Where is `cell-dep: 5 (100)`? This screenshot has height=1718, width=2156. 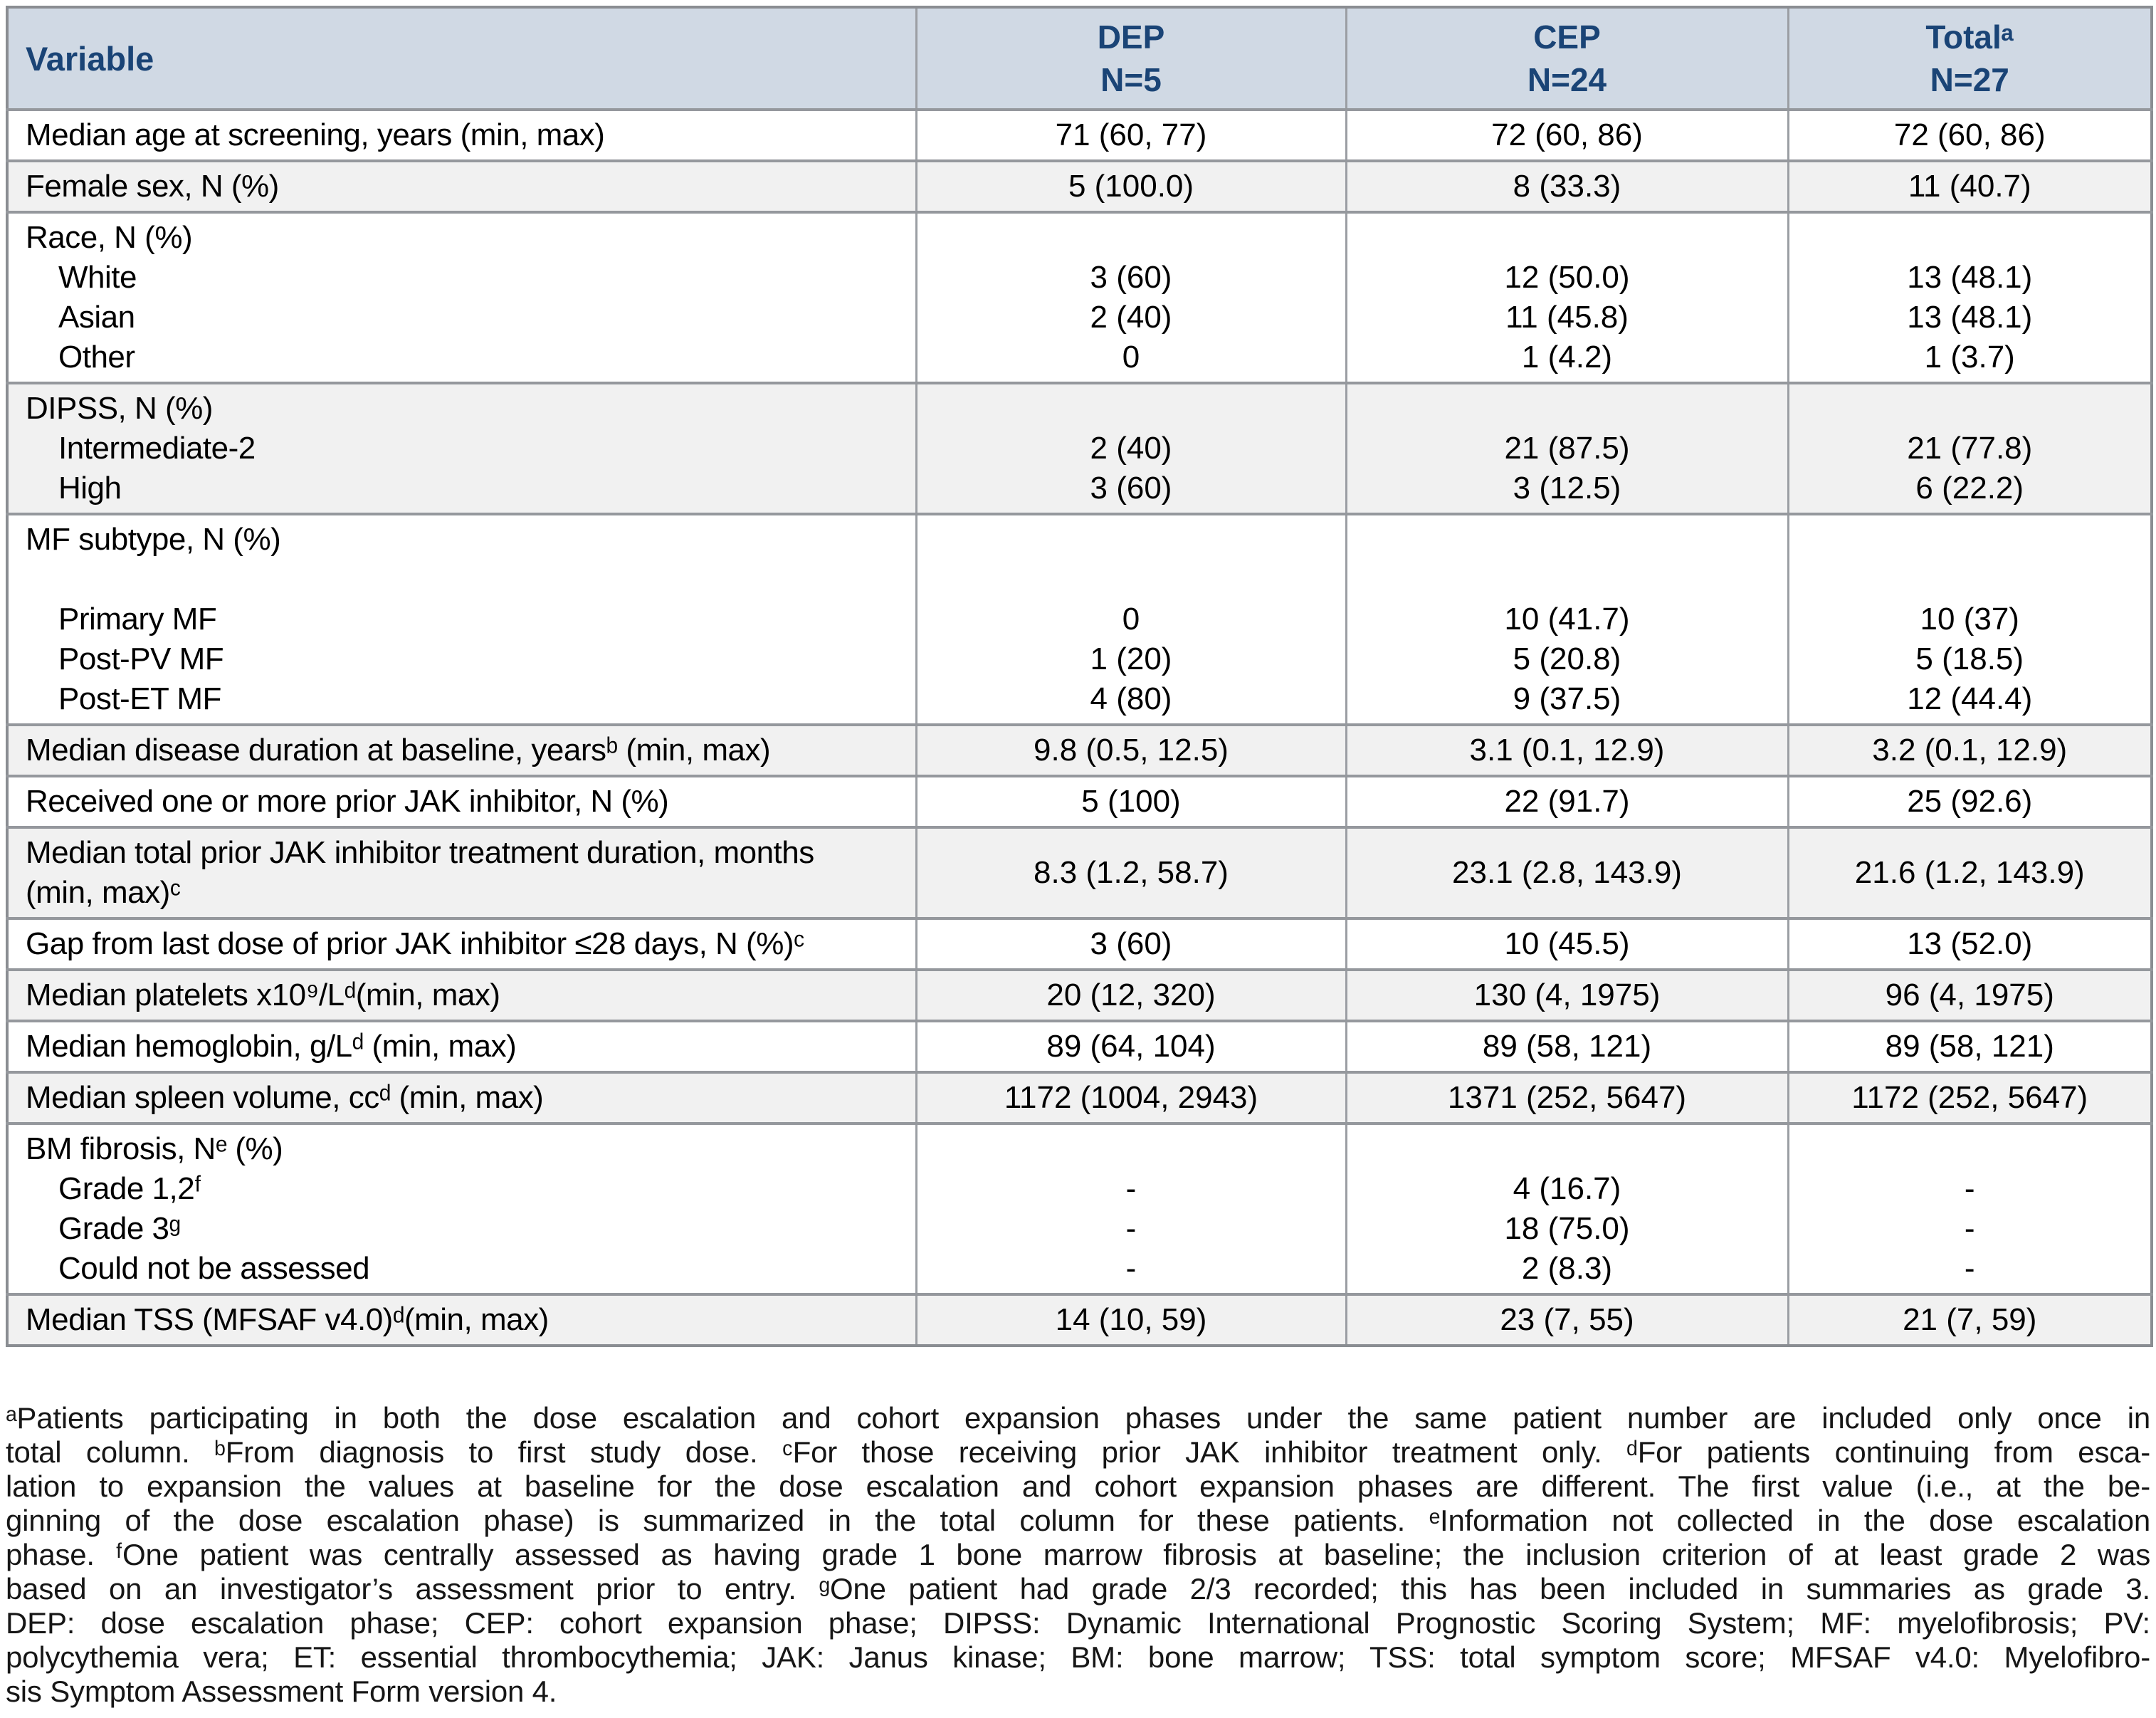 cell-dep: 5 (100) is located at coordinates (1130, 801).